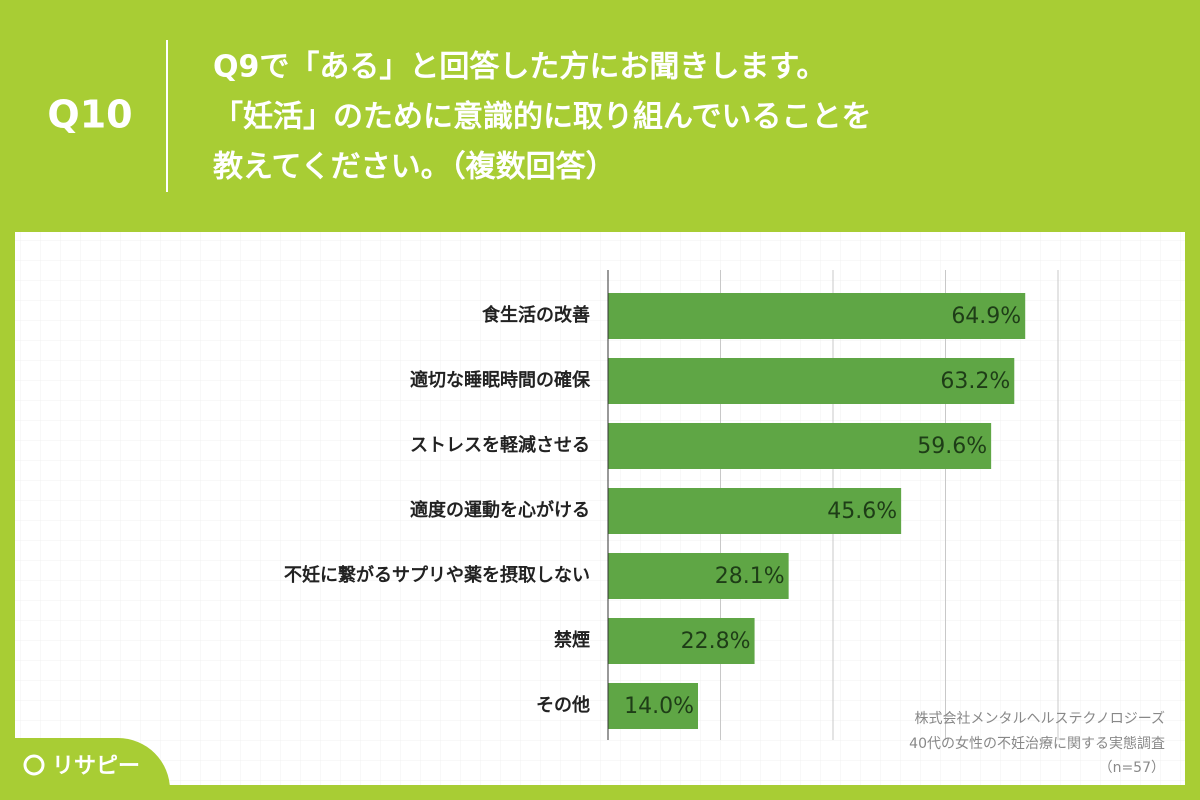  What do you see at coordinates (952, 446) in the screenshot?
I see `value-label: 59.6%` at bounding box center [952, 446].